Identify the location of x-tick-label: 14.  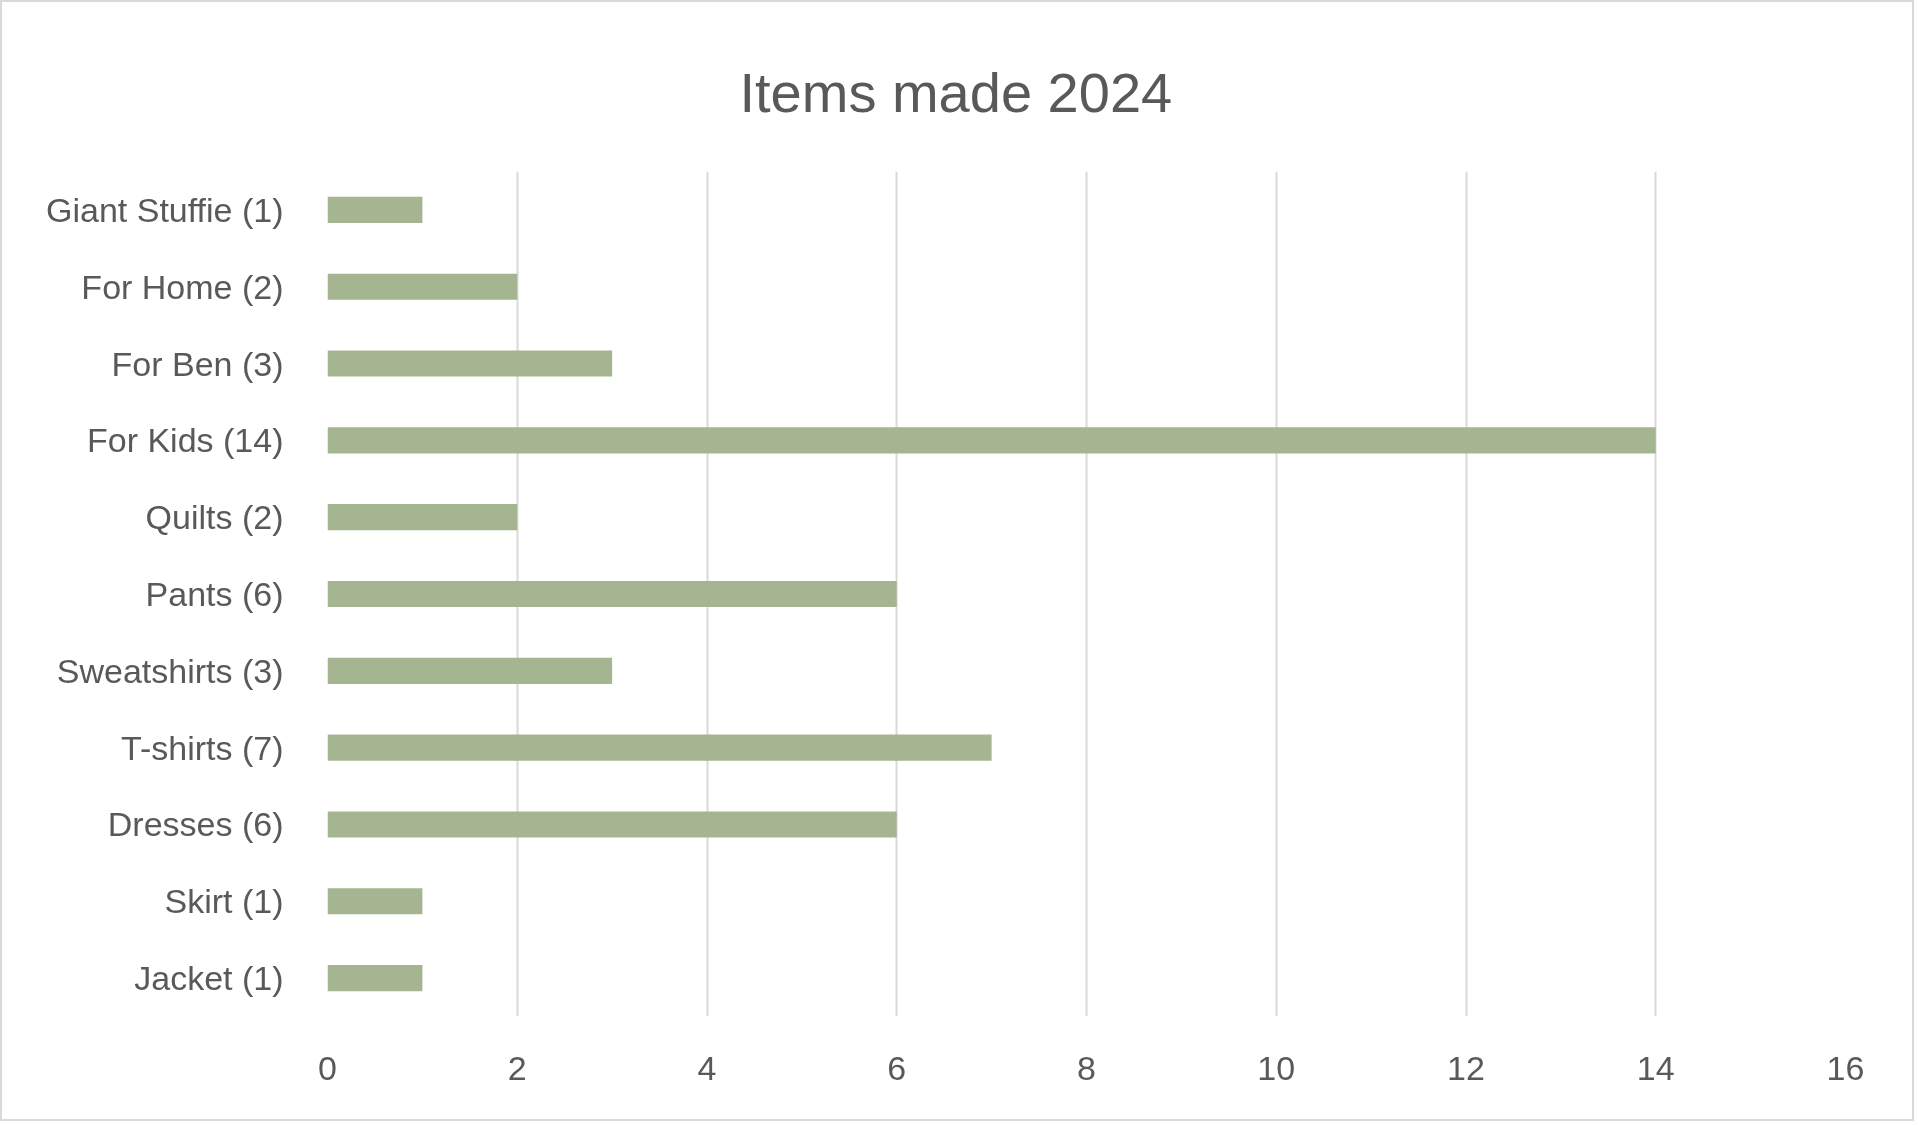
(1655, 1067).